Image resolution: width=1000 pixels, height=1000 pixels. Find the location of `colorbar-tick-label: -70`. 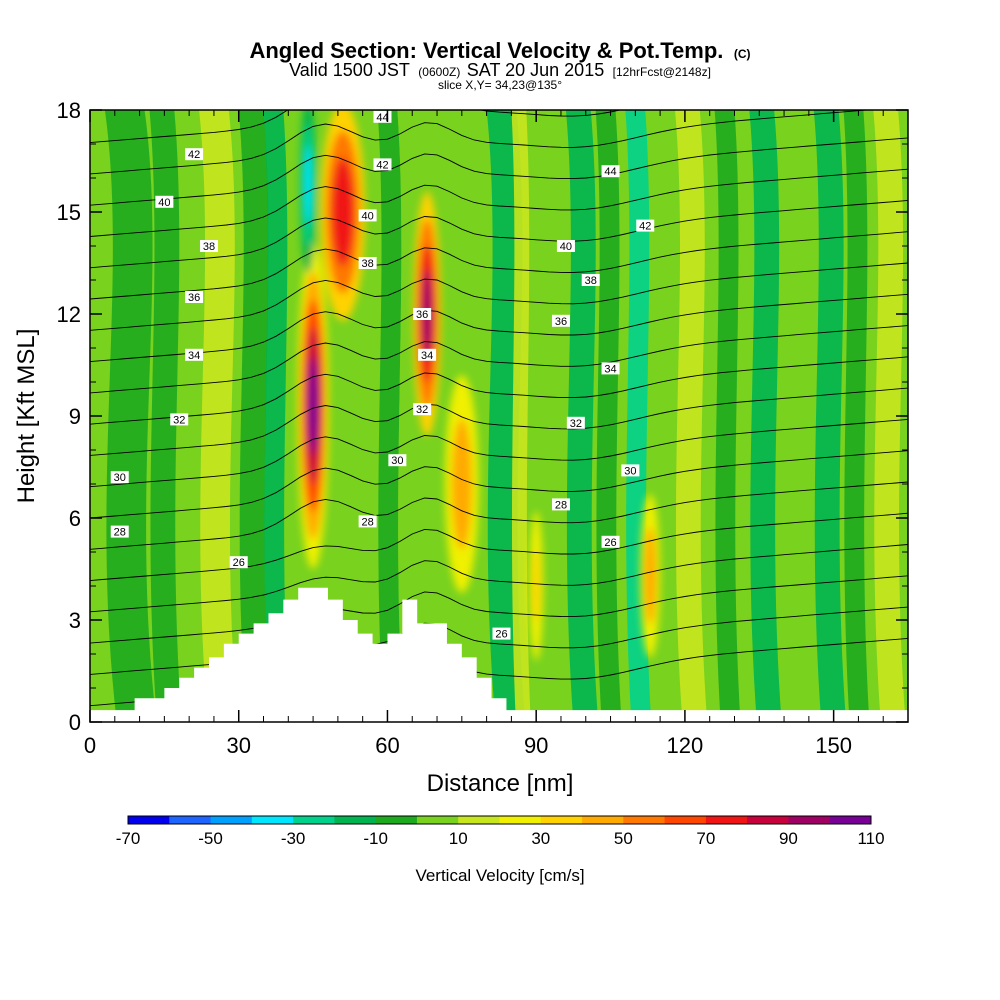

colorbar-tick-label: -70 is located at coordinates (128, 838).